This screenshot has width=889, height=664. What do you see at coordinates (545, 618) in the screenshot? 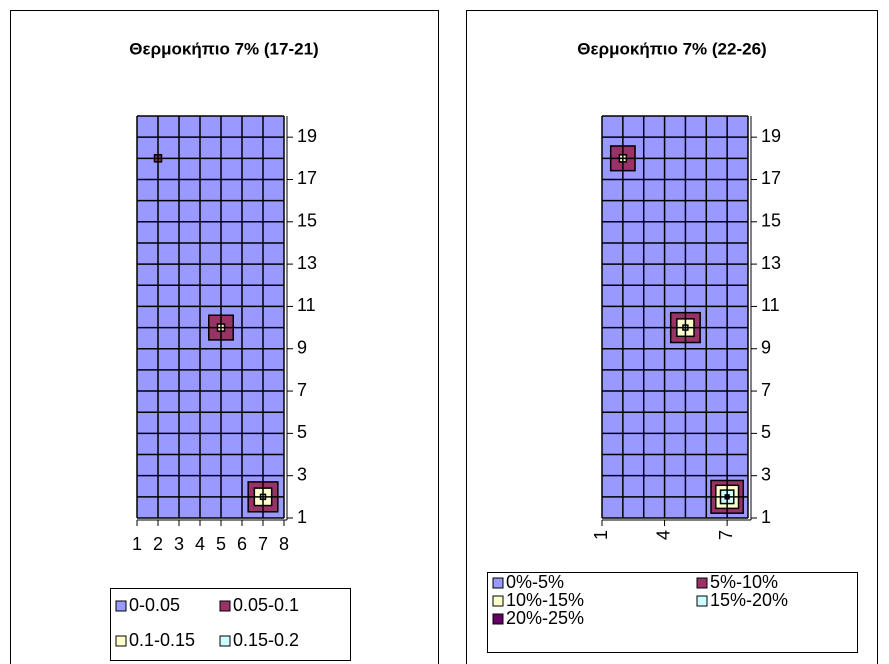
I see `legend-label: 20%-25%` at bounding box center [545, 618].